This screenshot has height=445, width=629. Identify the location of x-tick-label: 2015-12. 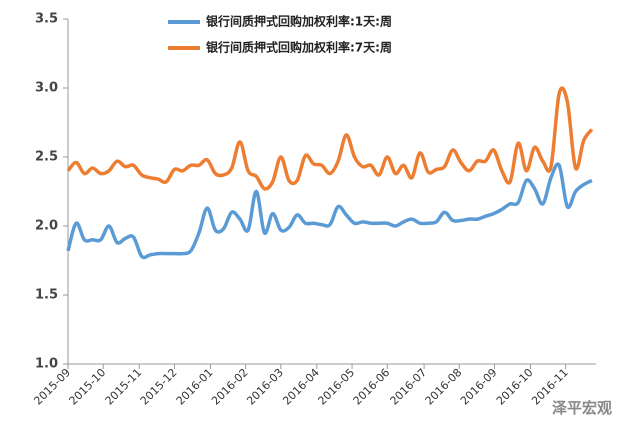
(159, 387).